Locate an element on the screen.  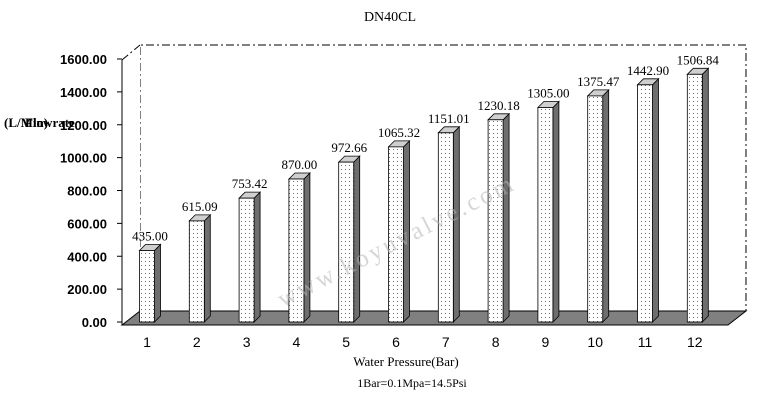
x-tick-label: 7 is located at coordinates (446, 342).